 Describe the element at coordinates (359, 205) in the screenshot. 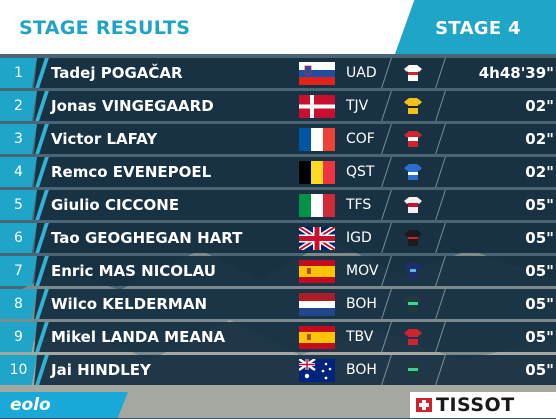

I see `team-code: TFS` at that location.